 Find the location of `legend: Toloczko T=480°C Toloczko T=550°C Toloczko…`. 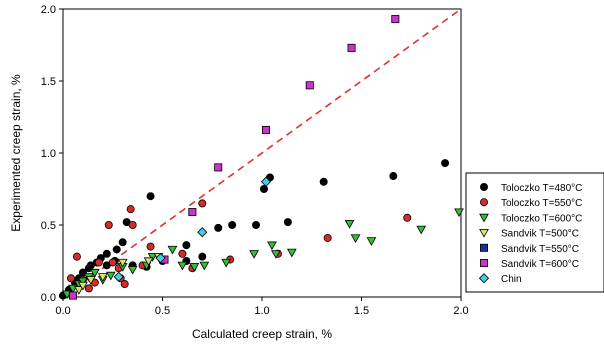

legend: Toloczko T=480°C Toloczko T=550°C Toloczko… is located at coordinates (534, 232).